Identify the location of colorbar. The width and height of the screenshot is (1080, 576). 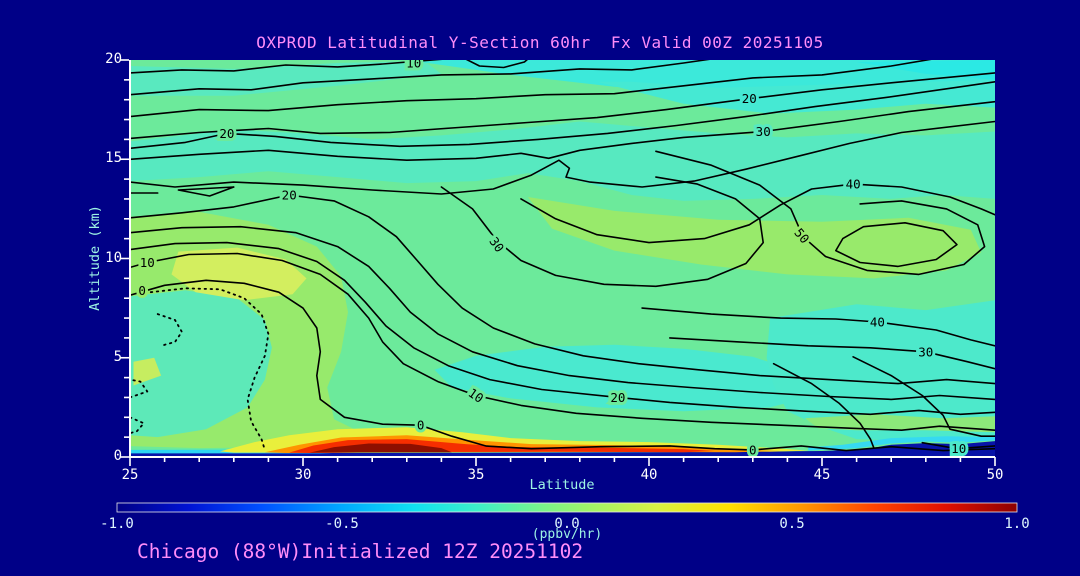
(567, 507).